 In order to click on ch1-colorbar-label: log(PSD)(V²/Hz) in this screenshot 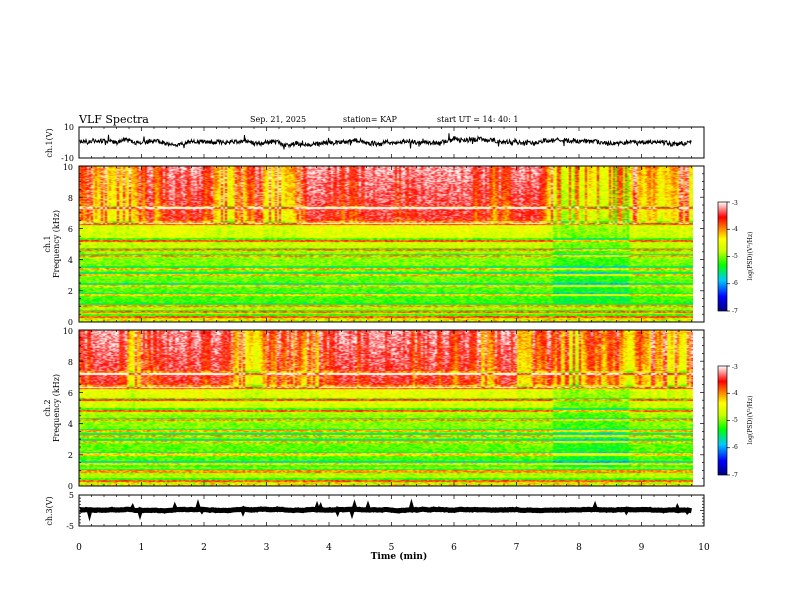, I will do `click(750, 256)`.